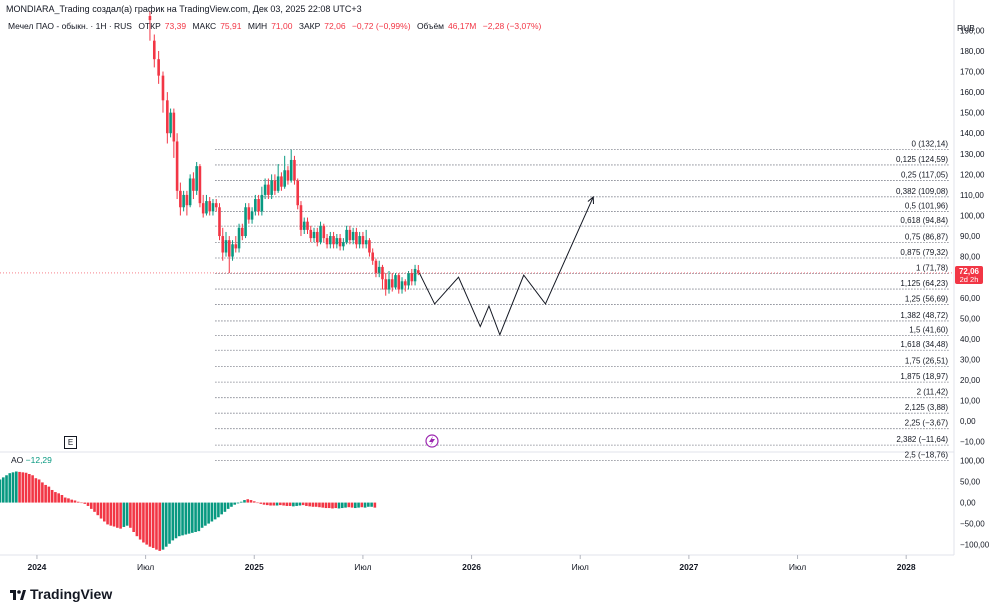  I want to click on lightning-icon, so click(432, 441).